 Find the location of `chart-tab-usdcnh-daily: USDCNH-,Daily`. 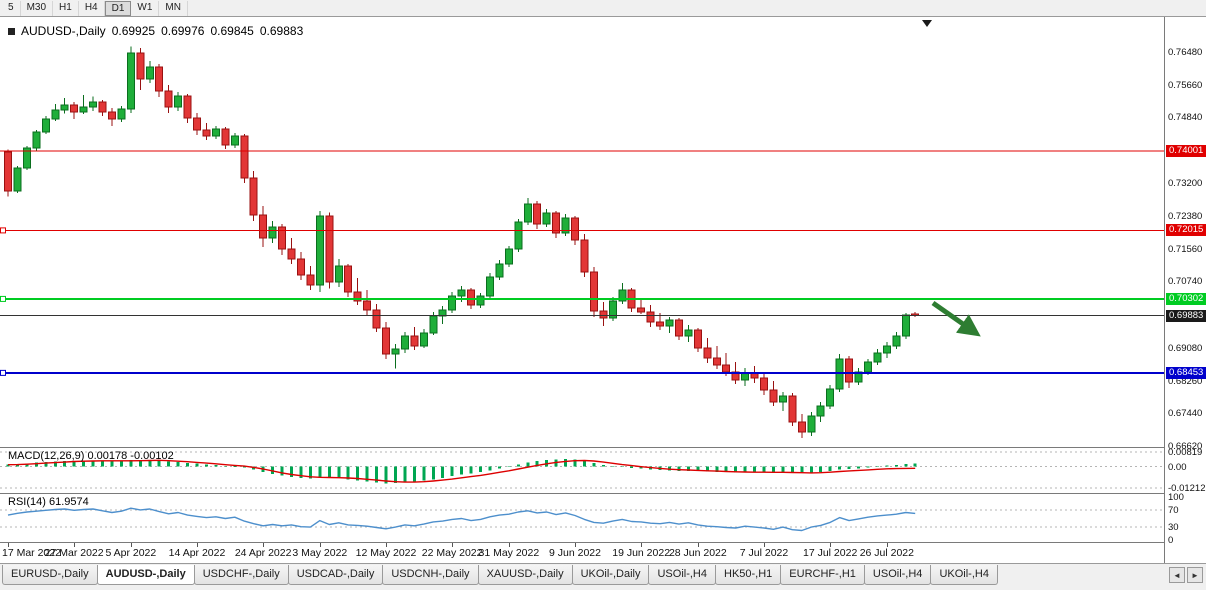

chart-tab-usdcnh-daily: USDCNH-,Daily is located at coordinates (430, 575).